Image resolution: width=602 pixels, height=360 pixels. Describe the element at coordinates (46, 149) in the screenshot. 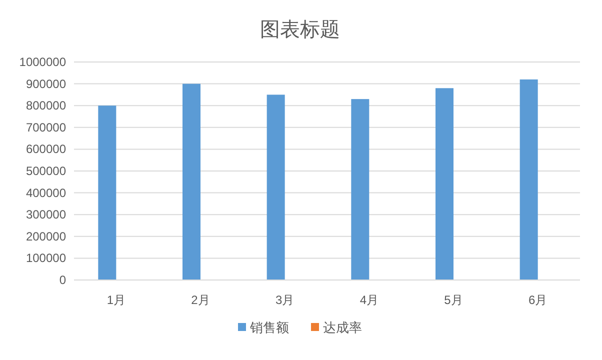

I see `y-tick-label: 600000` at that location.